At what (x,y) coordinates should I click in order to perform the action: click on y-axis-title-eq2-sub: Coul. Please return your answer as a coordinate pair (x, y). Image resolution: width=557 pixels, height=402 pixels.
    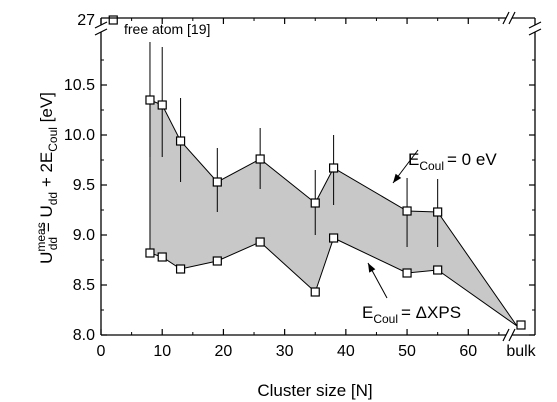
    Looking at the image, I should click on (53, 139).